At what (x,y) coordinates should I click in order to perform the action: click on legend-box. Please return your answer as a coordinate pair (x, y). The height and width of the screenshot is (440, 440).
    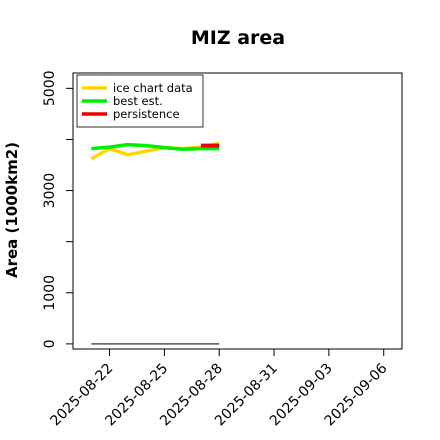
    Looking at the image, I should click on (140, 101).